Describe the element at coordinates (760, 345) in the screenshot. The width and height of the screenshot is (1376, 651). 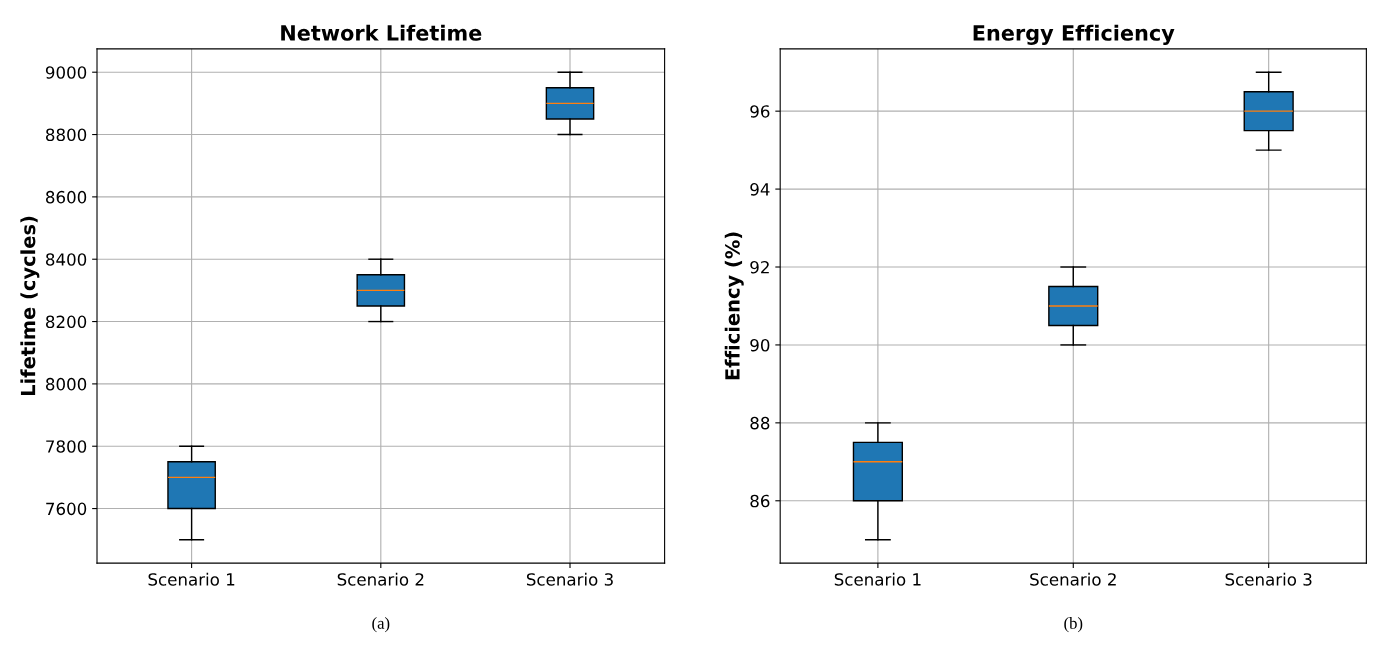
I see `y-tick-label: 90` at that location.